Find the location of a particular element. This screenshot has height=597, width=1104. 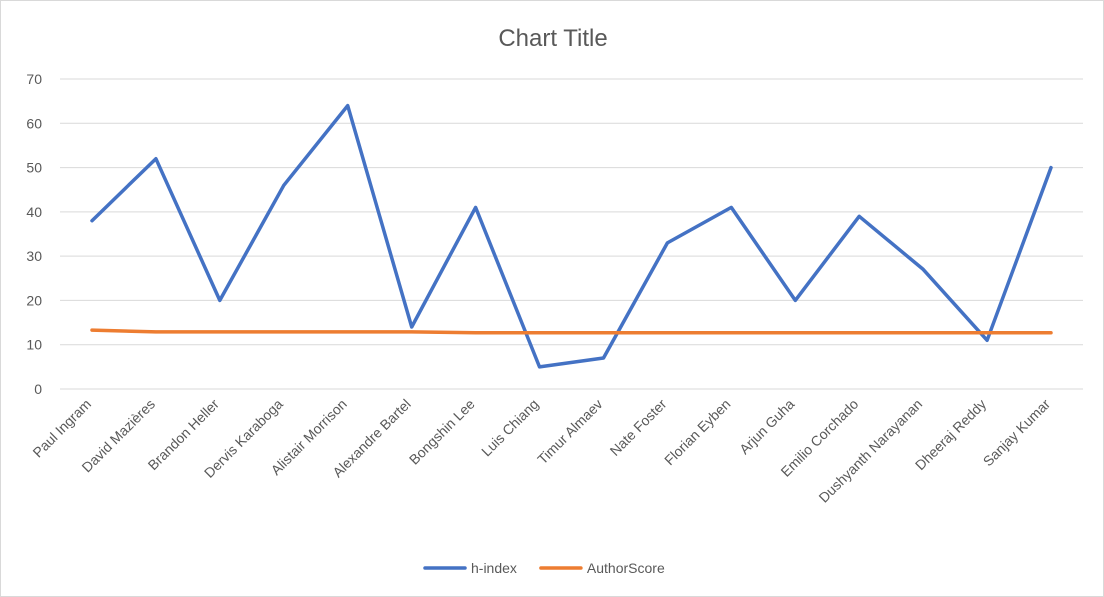

y-tick-label: 70 is located at coordinates (34, 79).